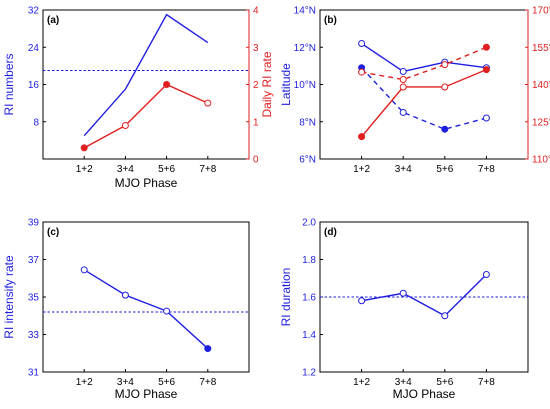 The width and height of the screenshot is (550, 409). I want to click on y-left-tick-label: 1.2, so click(309, 373).